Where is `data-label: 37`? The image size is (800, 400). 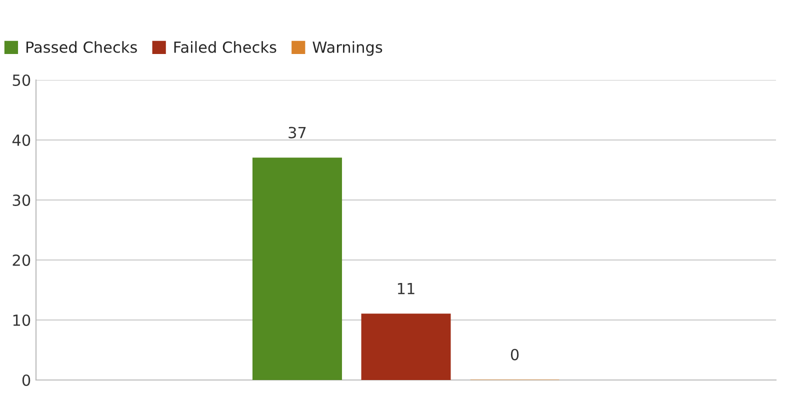
data-label: 37 is located at coordinates (297, 132).